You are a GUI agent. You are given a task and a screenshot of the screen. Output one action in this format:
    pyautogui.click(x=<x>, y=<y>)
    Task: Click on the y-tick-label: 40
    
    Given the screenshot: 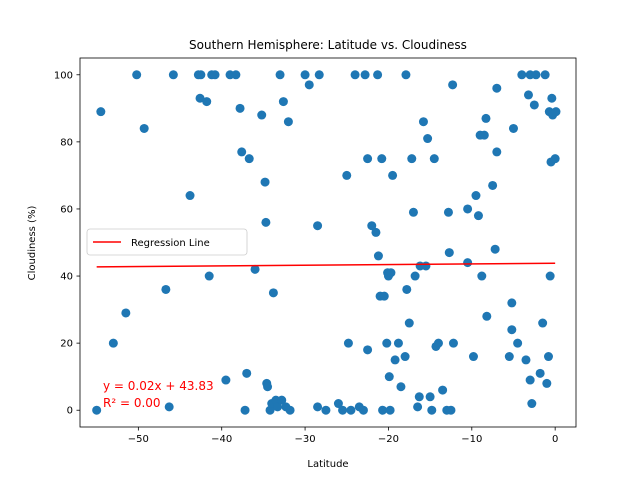 What is the action you would take?
    pyautogui.click(x=66, y=277)
    